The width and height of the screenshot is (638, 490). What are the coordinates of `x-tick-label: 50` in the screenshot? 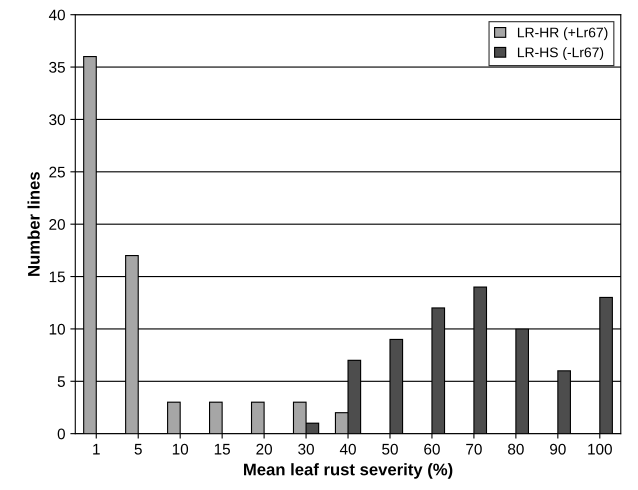 It's located at (390, 449).